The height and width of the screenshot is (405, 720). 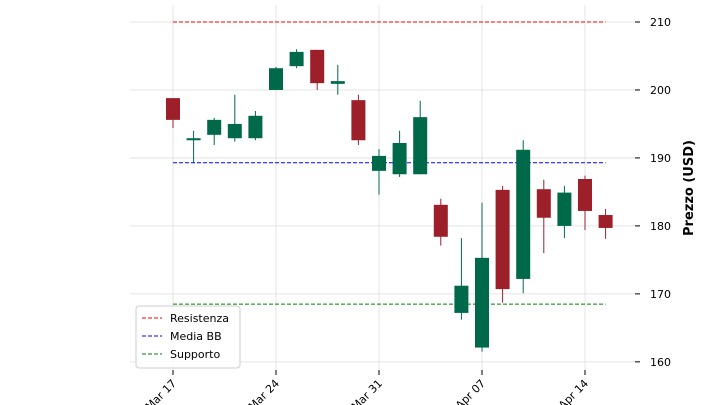 I want to click on x-tick-label: Apr 07, so click(x=470, y=391).